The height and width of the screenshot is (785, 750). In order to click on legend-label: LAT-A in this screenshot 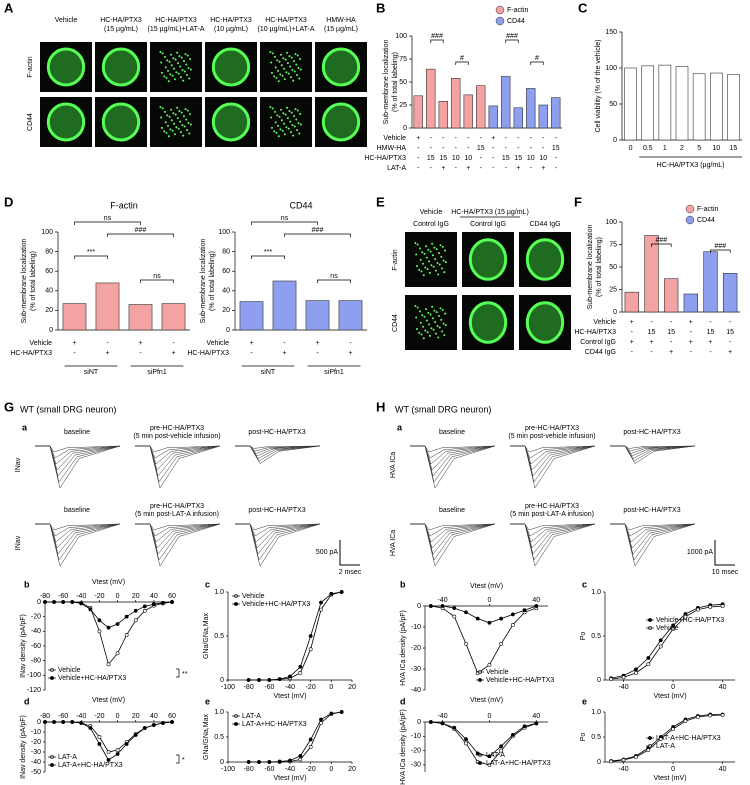, I will do `click(251, 716)`.